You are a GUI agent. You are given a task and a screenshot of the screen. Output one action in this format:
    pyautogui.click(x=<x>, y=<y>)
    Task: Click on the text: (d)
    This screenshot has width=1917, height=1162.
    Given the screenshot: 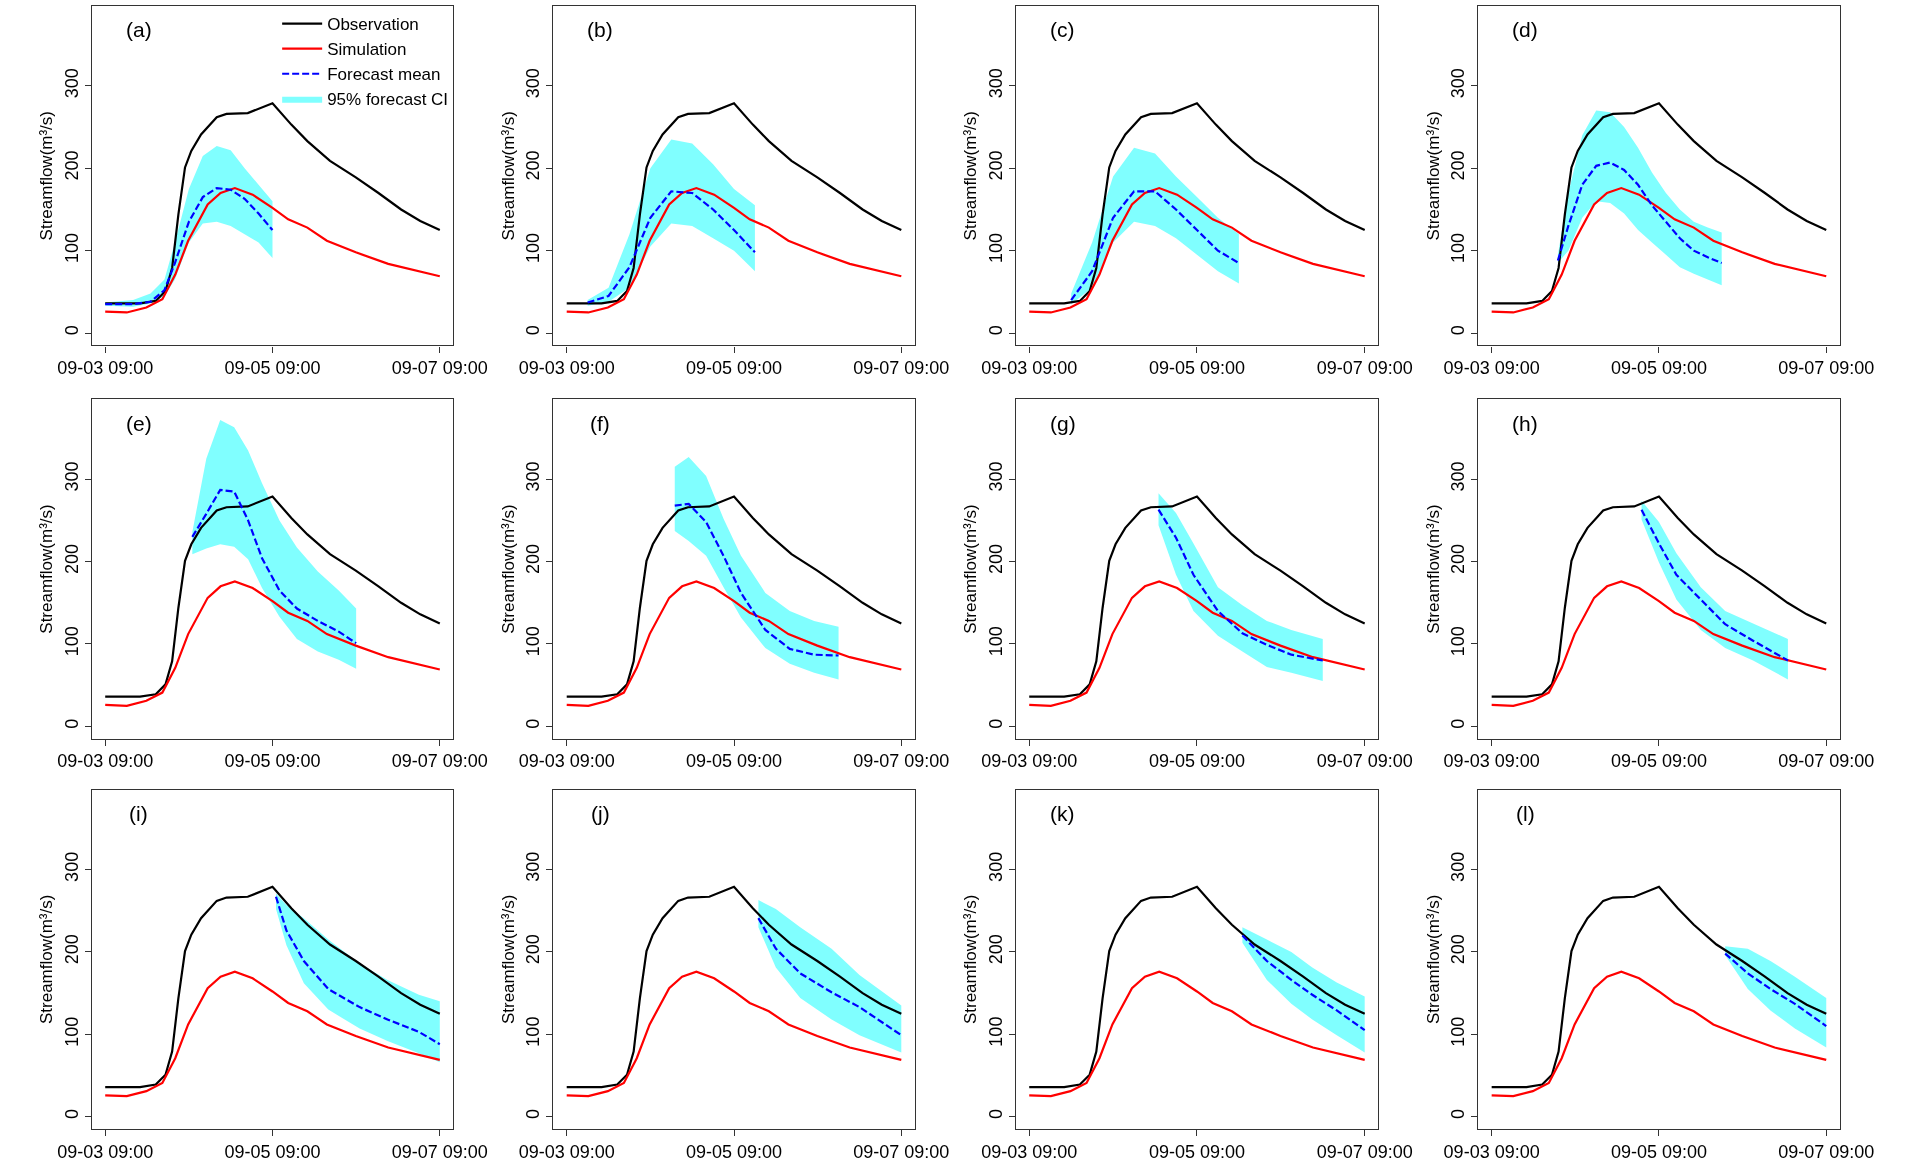 What is the action you would take?
    pyautogui.click(x=1525, y=29)
    